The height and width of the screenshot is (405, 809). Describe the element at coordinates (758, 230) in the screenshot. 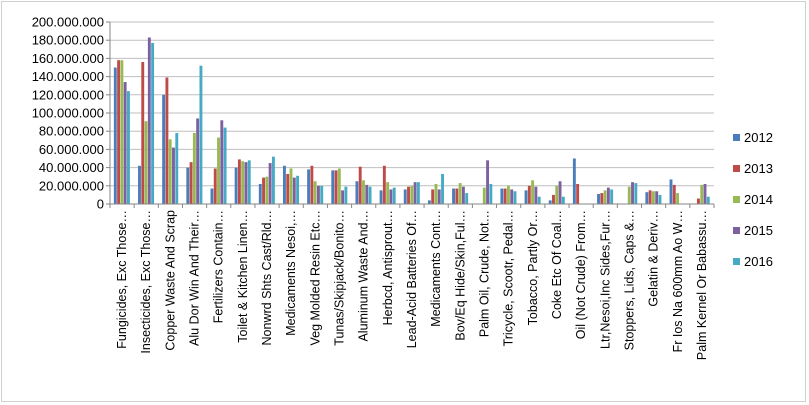

I see `legend-label-2015: 2015` at that location.